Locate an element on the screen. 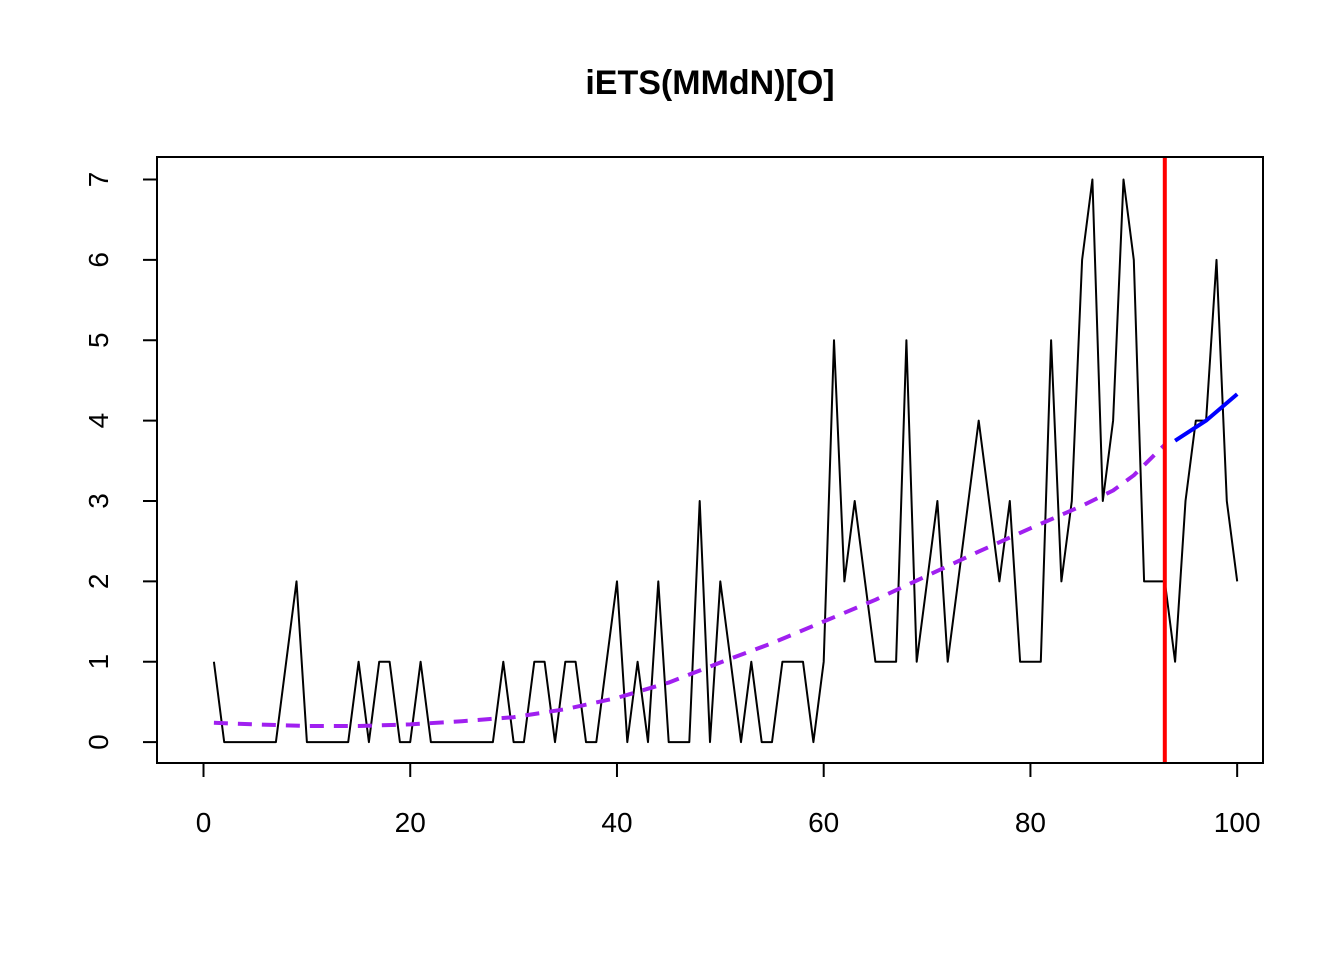 Image resolution: width=1344 pixels, height=960 pixels. x-tick-label: 80 is located at coordinates (1030, 822).